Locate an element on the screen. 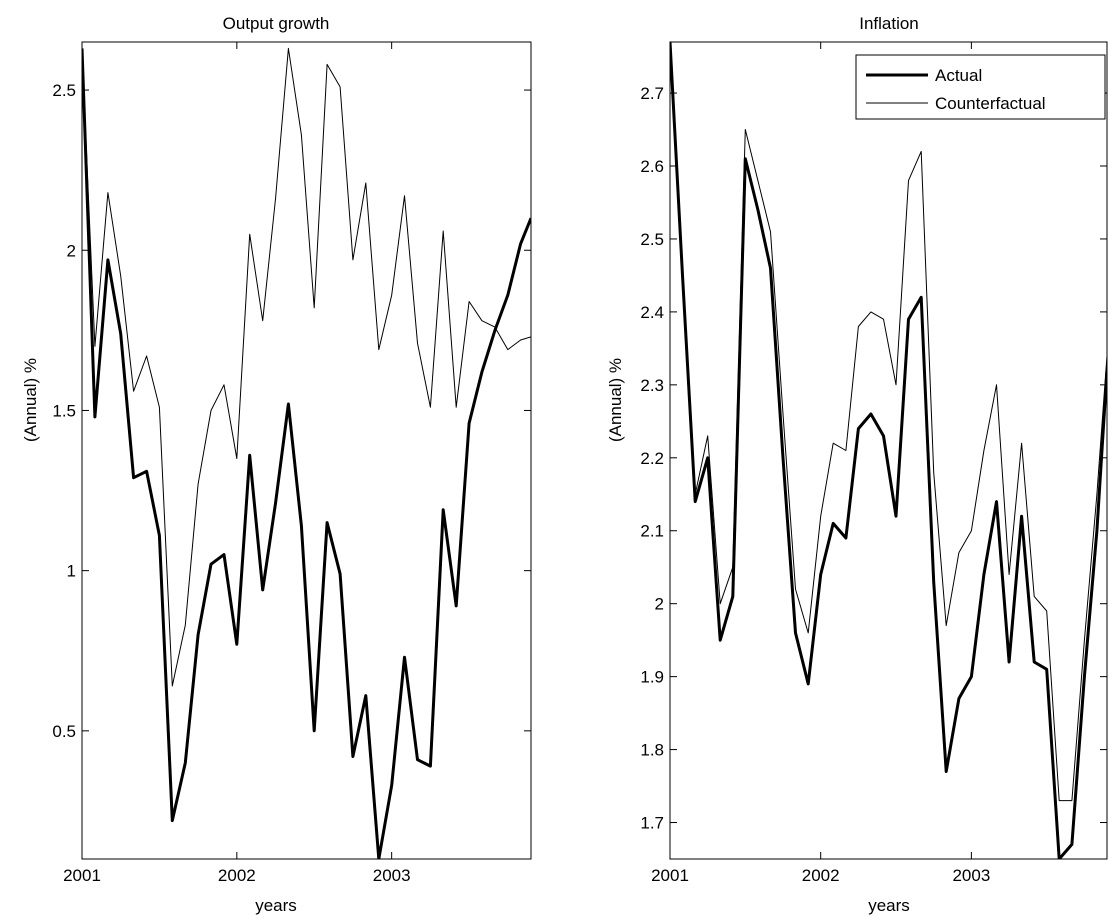 This screenshot has height=919, width=1111. chart-title: Output growth is located at coordinates (276, 23).